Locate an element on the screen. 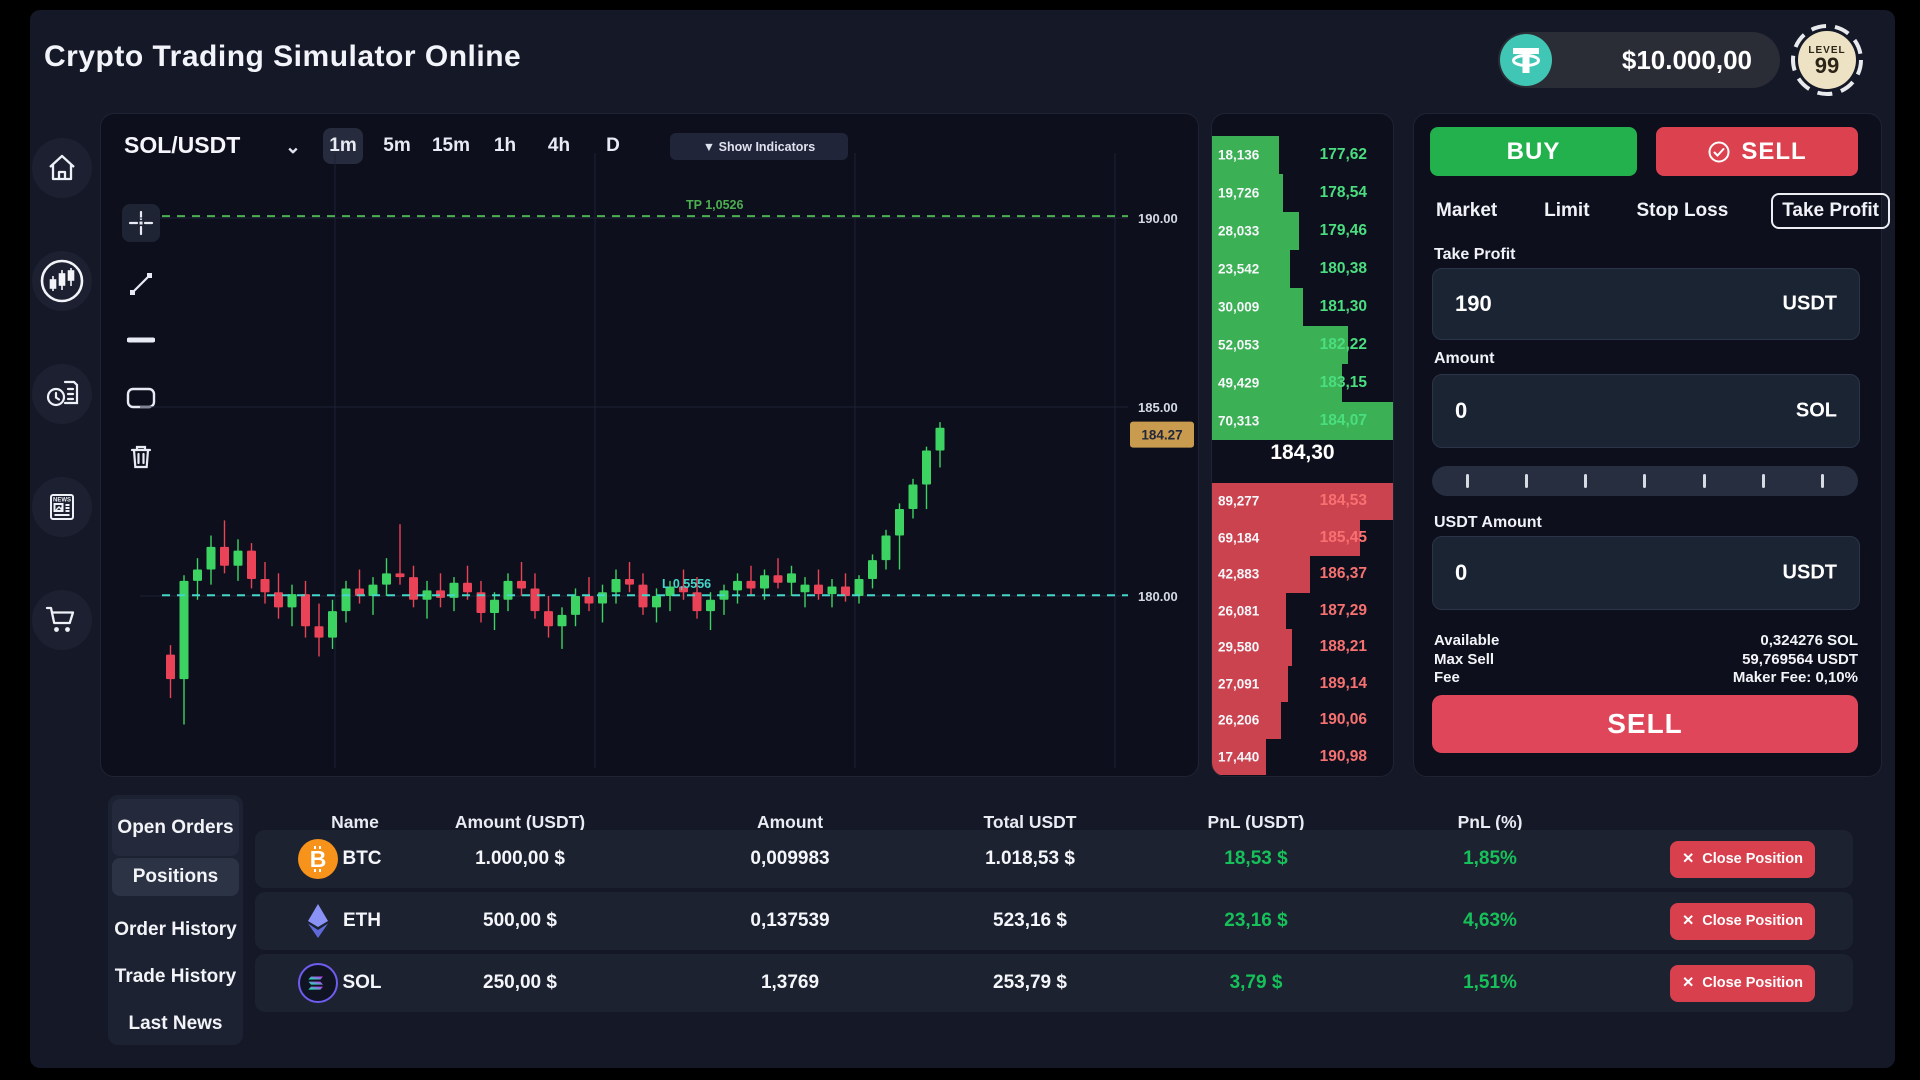  level-ring is located at coordinates (1827, 60).